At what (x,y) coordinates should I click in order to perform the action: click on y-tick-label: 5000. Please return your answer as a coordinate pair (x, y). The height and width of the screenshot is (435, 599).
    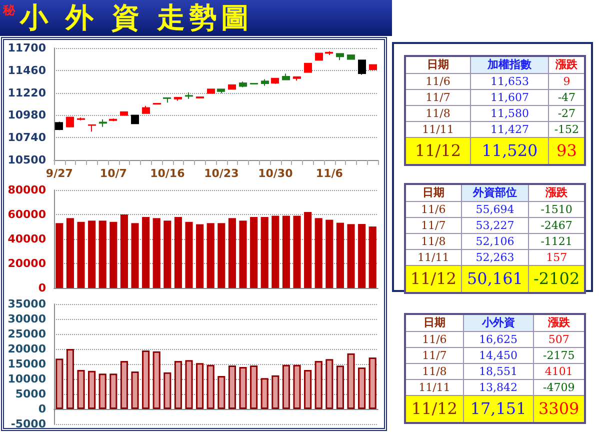
    Looking at the image, I should click on (30, 394).